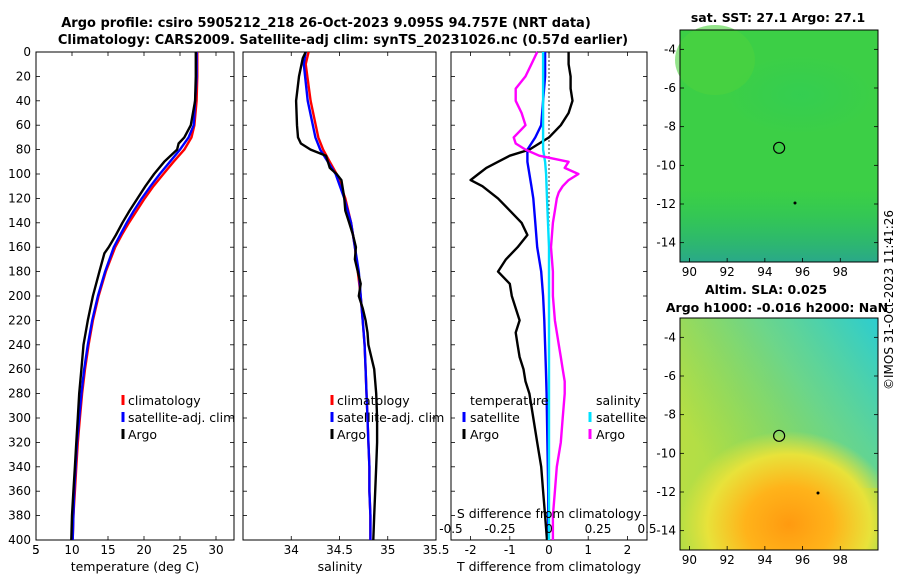 This screenshot has height=584, width=900. I want to click on x-tick-label: 0, so click(549, 550).